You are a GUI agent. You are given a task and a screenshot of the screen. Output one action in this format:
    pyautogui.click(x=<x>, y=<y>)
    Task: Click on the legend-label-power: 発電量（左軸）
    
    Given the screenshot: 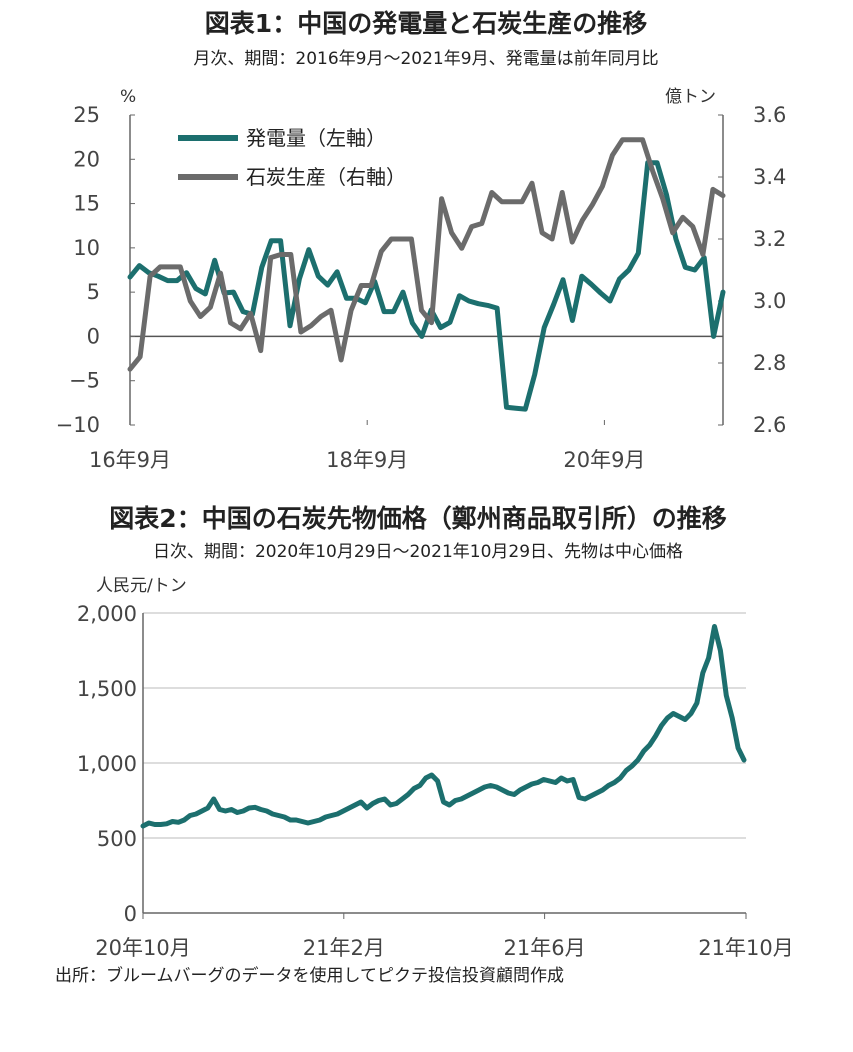 What is the action you would take?
    pyautogui.click(x=316, y=138)
    